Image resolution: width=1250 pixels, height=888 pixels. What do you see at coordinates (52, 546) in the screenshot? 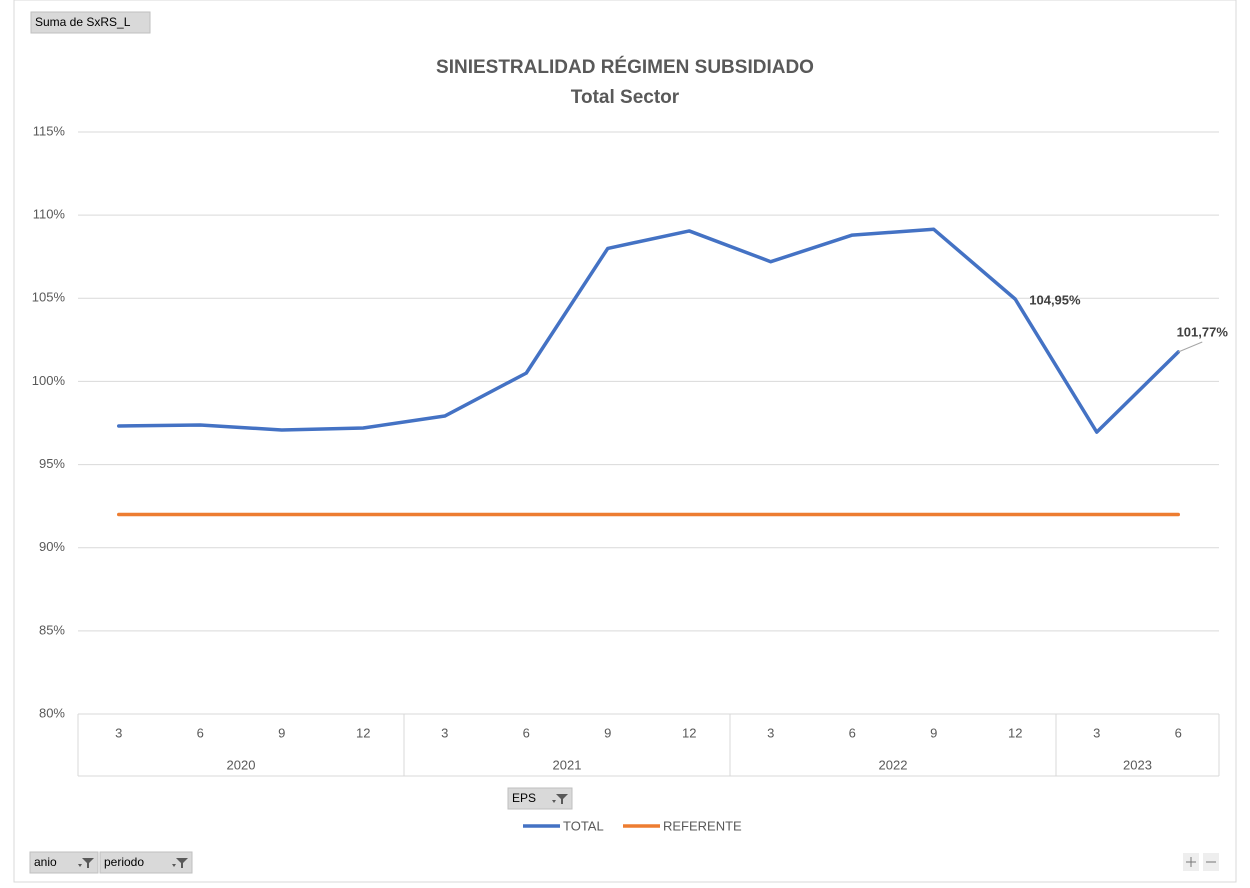
I see `y-tick-label: 90%` at bounding box center [52, 546].